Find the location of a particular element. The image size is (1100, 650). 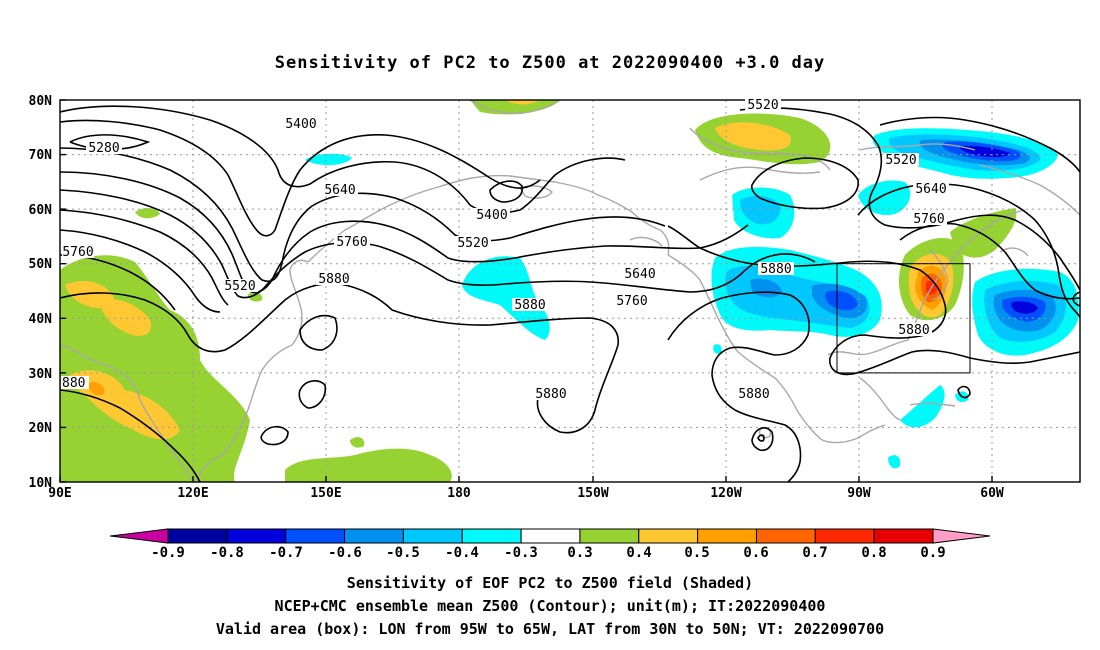

colorbar-tick-label: -0.8 is located at coordinates (227, 553).